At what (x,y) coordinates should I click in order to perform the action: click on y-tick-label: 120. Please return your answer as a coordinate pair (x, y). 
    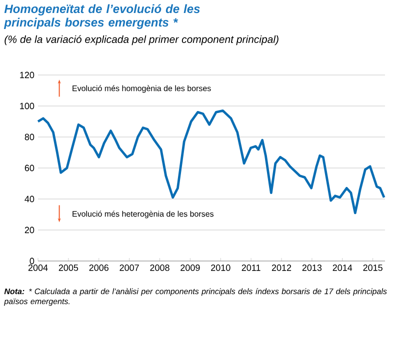
    Looking at the image, I should click on (27, 75).